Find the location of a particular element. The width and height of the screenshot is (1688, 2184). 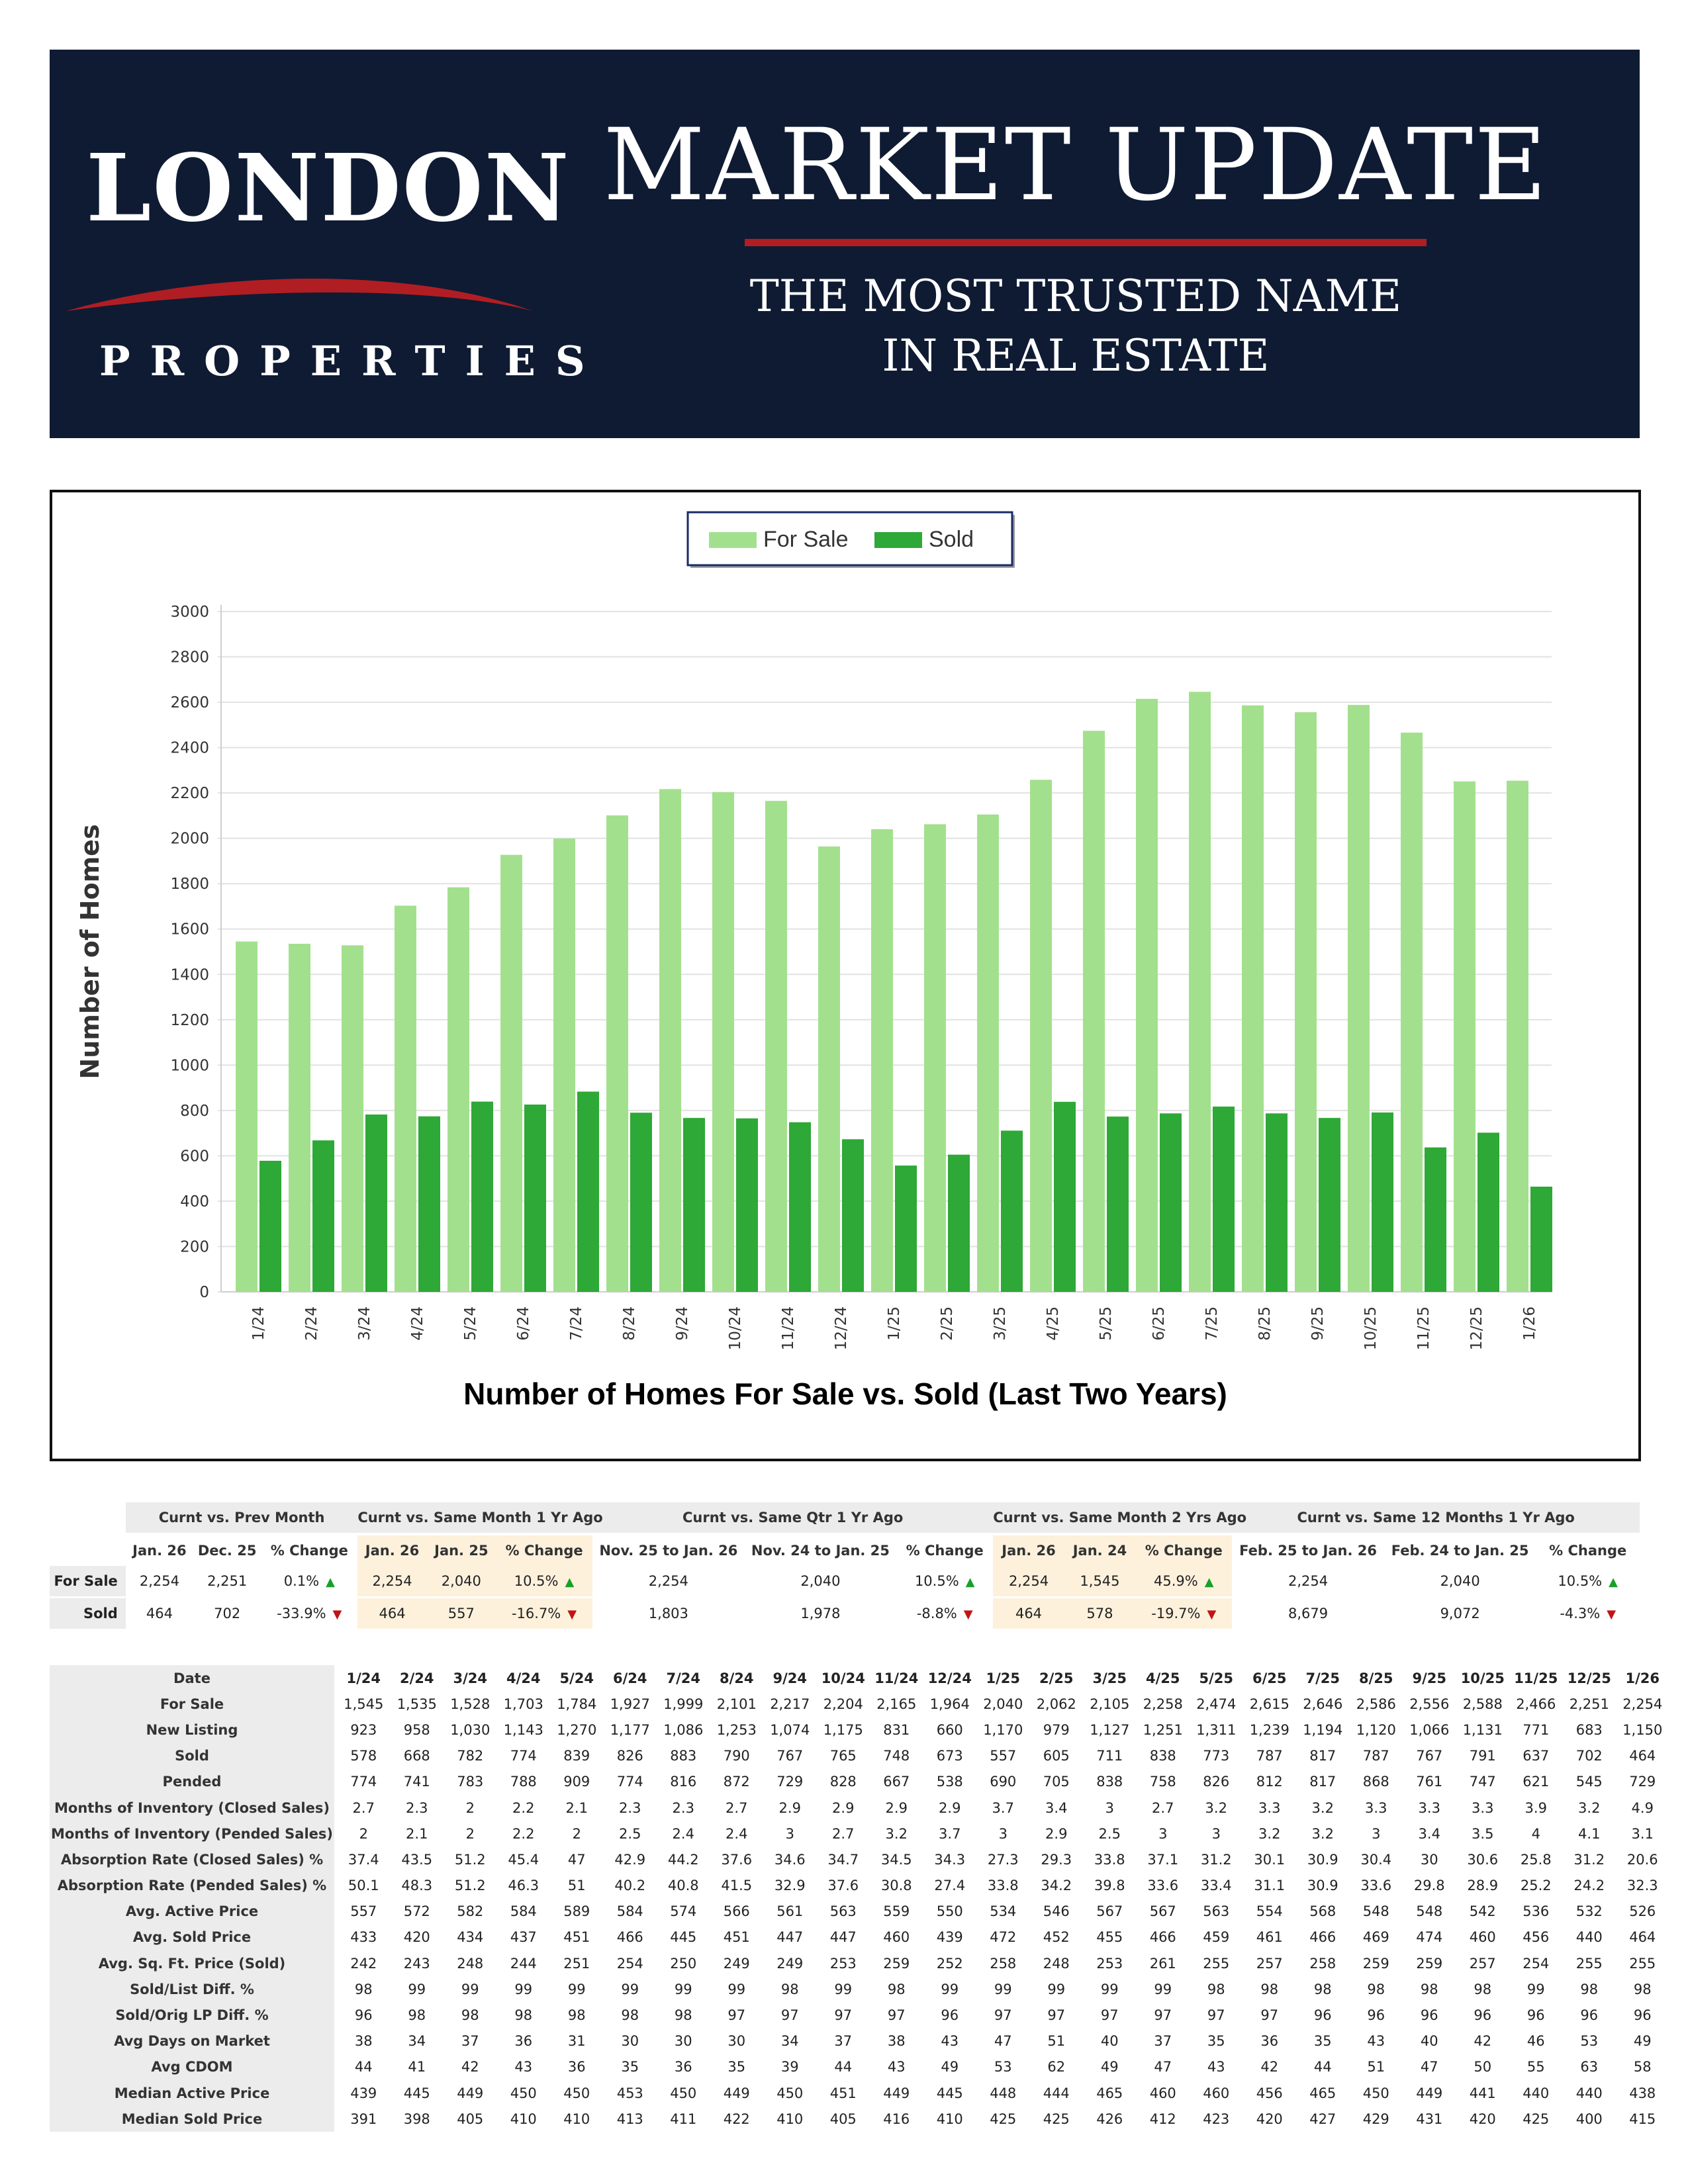

stats-cell: 48.3 is located at coordinates (417, 1886).